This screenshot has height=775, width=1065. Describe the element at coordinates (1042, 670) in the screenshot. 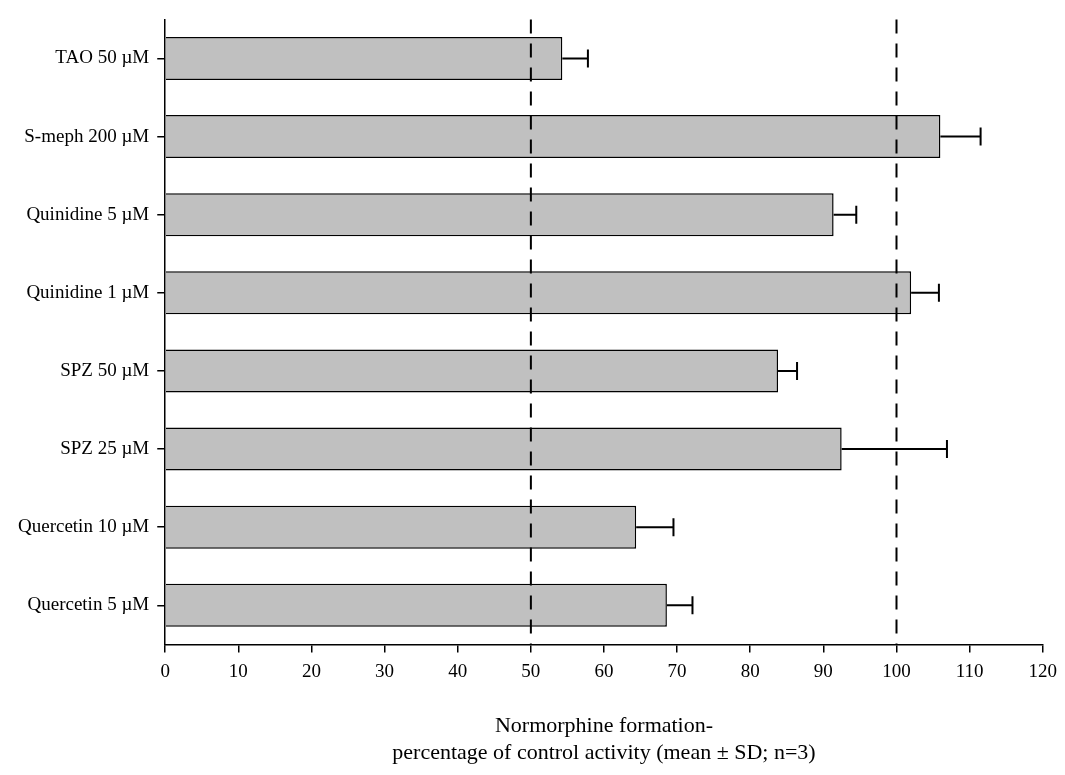

I see `x-tick-label: 120` at that location.